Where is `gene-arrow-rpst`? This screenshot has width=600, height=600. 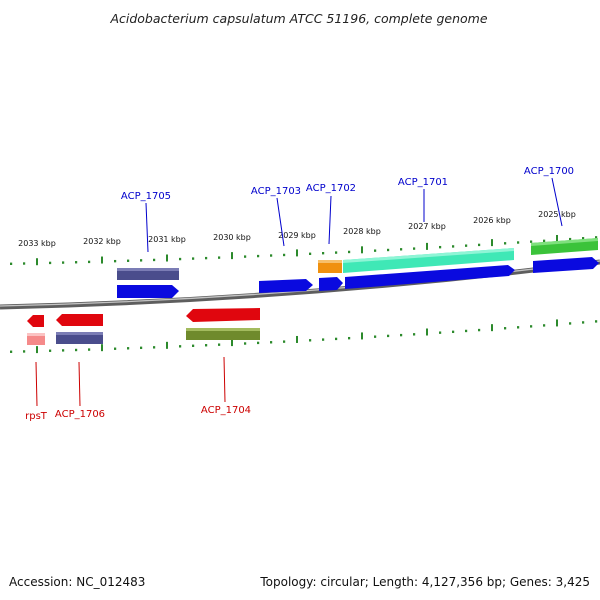
gene-arrow-rpst is located at coordinates (35, 321).